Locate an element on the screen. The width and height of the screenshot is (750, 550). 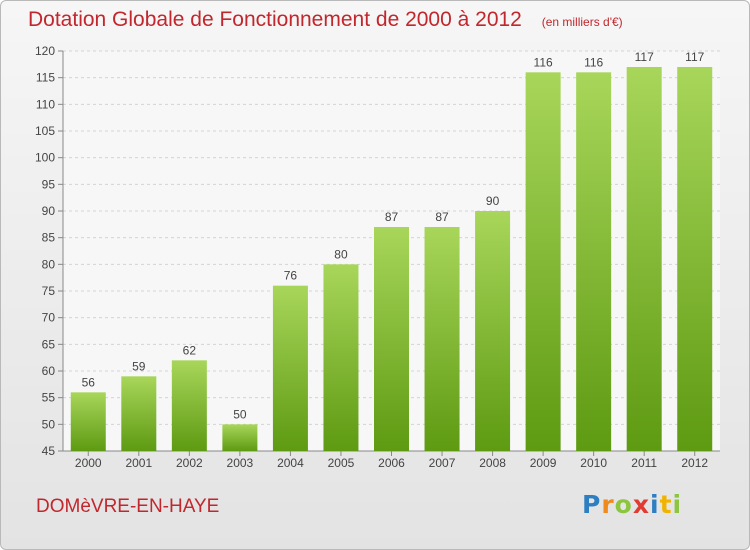
data-label: 62 is located at coordinates (190, 350).